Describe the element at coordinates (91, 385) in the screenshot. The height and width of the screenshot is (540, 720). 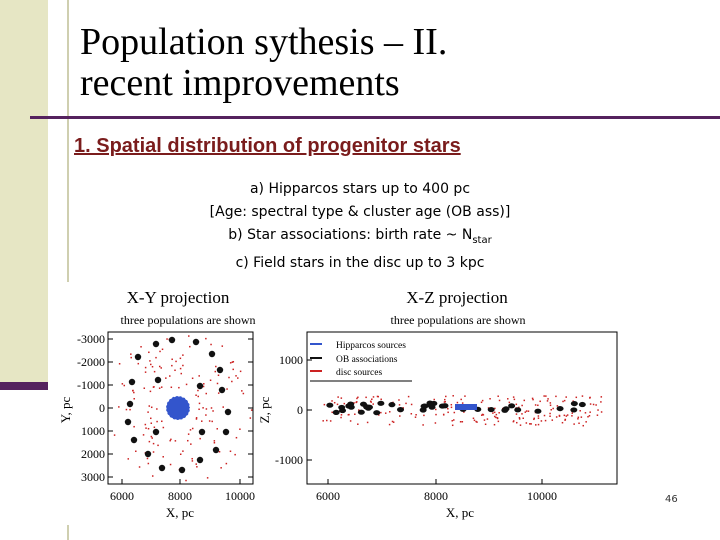
I see `xy-ytick-label: -1000` at that location.